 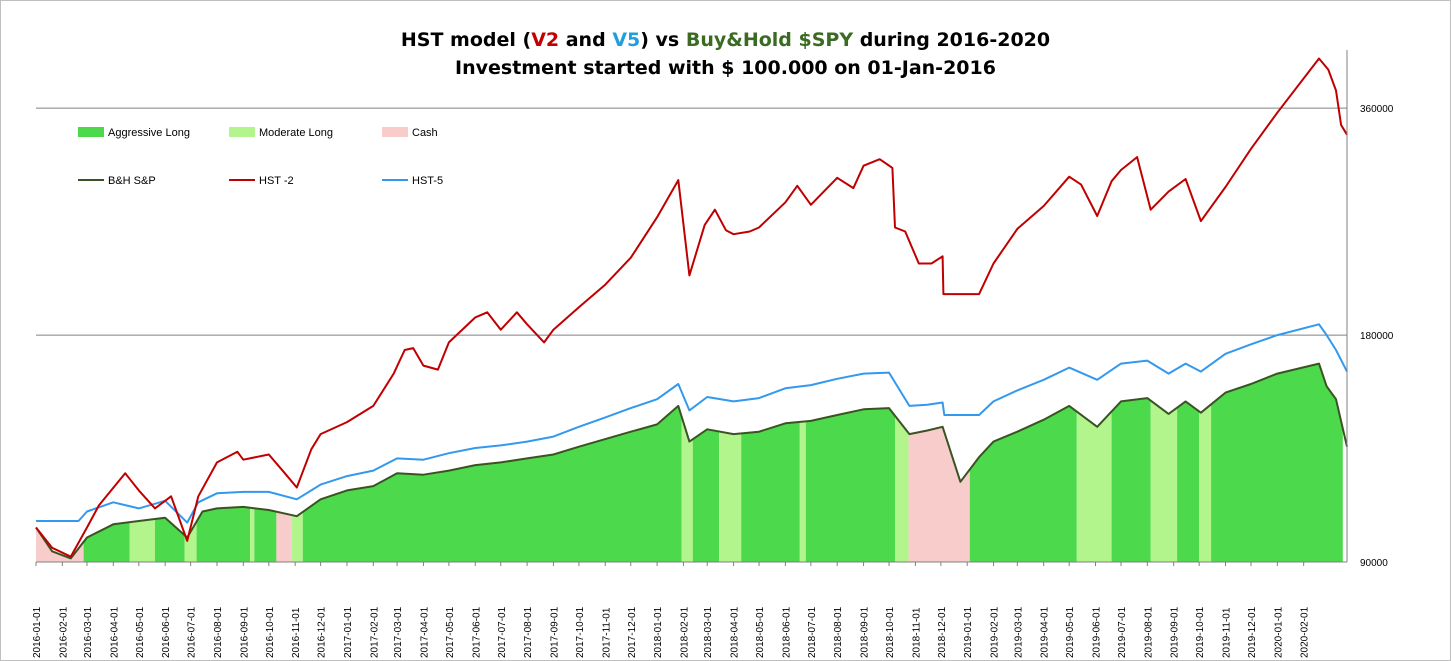 I want to click on x-tick-label: 2017-07-01, so click(x=502, y=632).